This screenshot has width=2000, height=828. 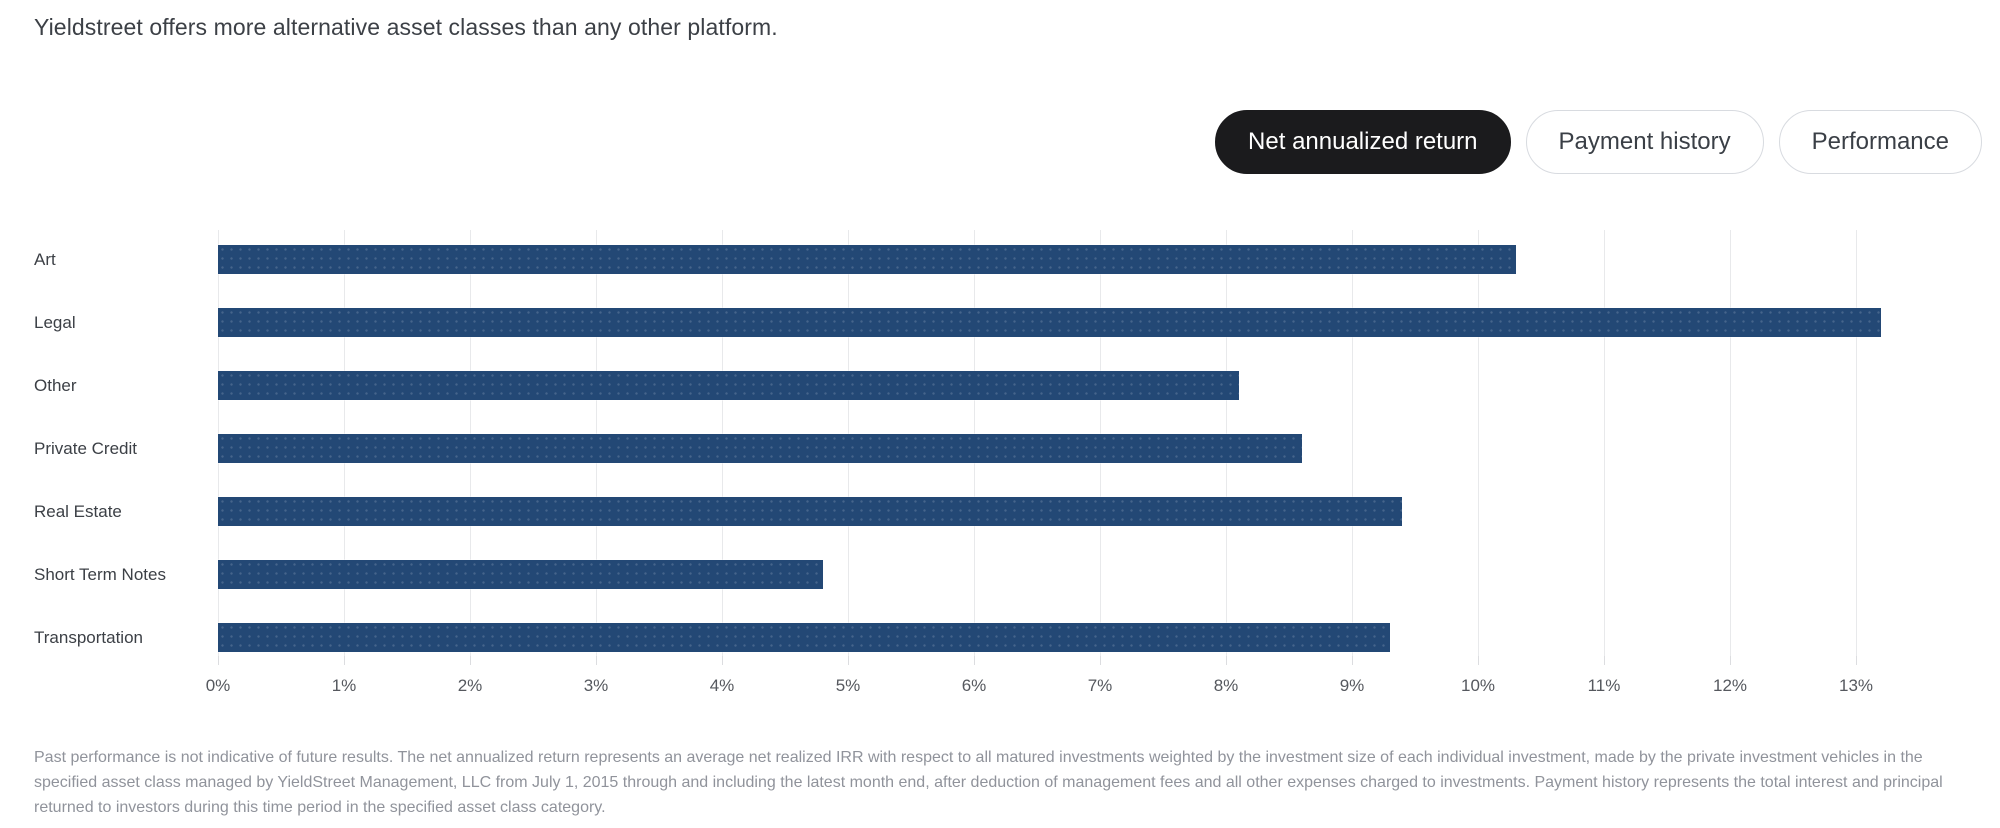 What do you see at coordinates (218, 660) in the screenshot?
I see `tick-0%` at bounding box center [218, 660].